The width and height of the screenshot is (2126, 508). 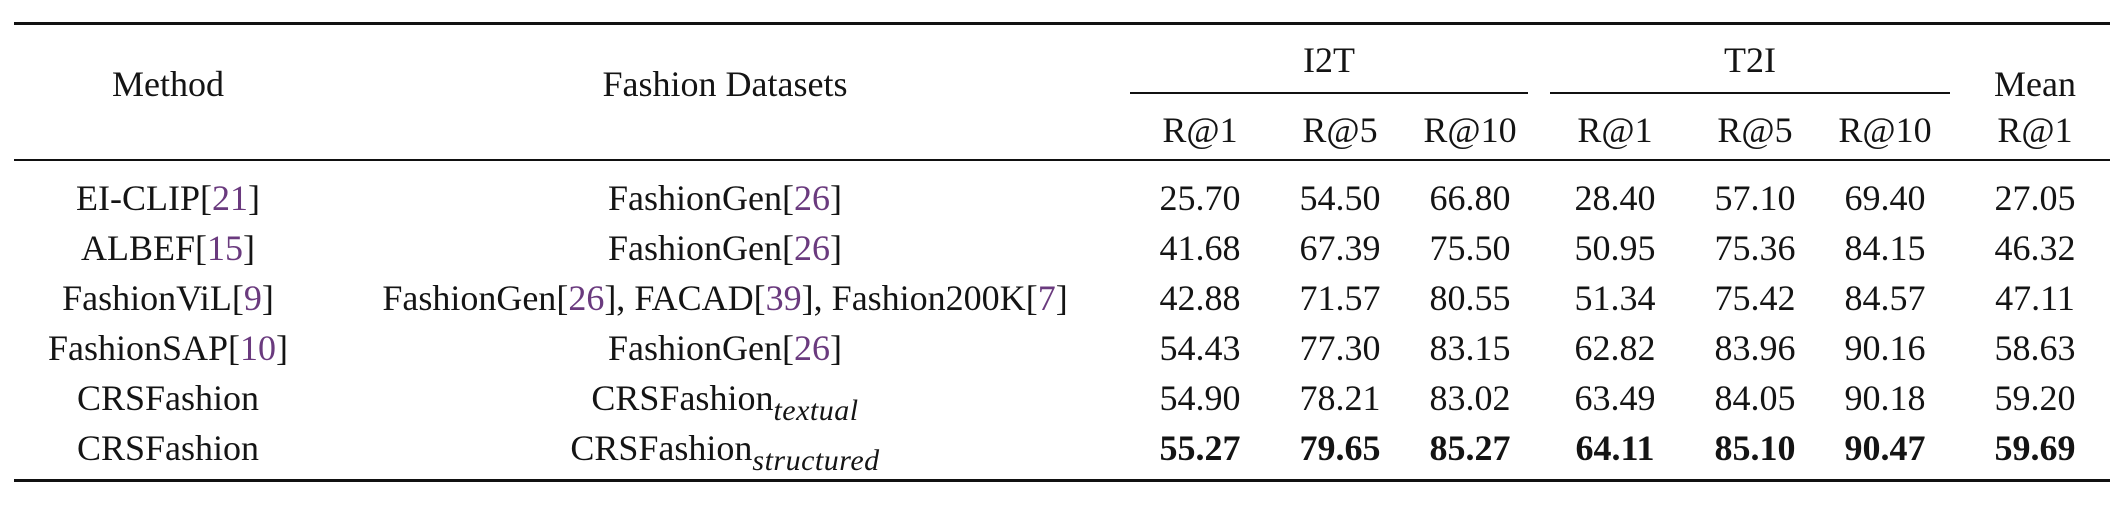 I want to click on i2t-r10-value: 80.55, so click(x=1470, y=298).